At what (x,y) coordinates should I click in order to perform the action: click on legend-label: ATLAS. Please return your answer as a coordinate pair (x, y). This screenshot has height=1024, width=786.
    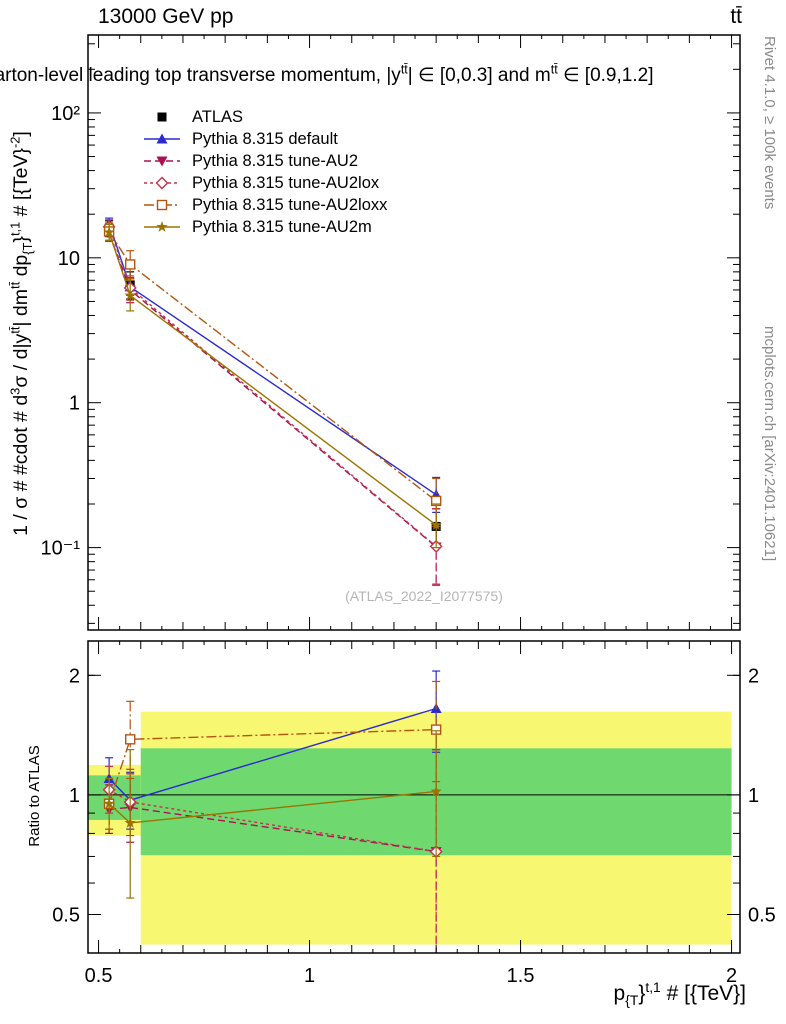
    Looking at the image, I should click on (218, 116).